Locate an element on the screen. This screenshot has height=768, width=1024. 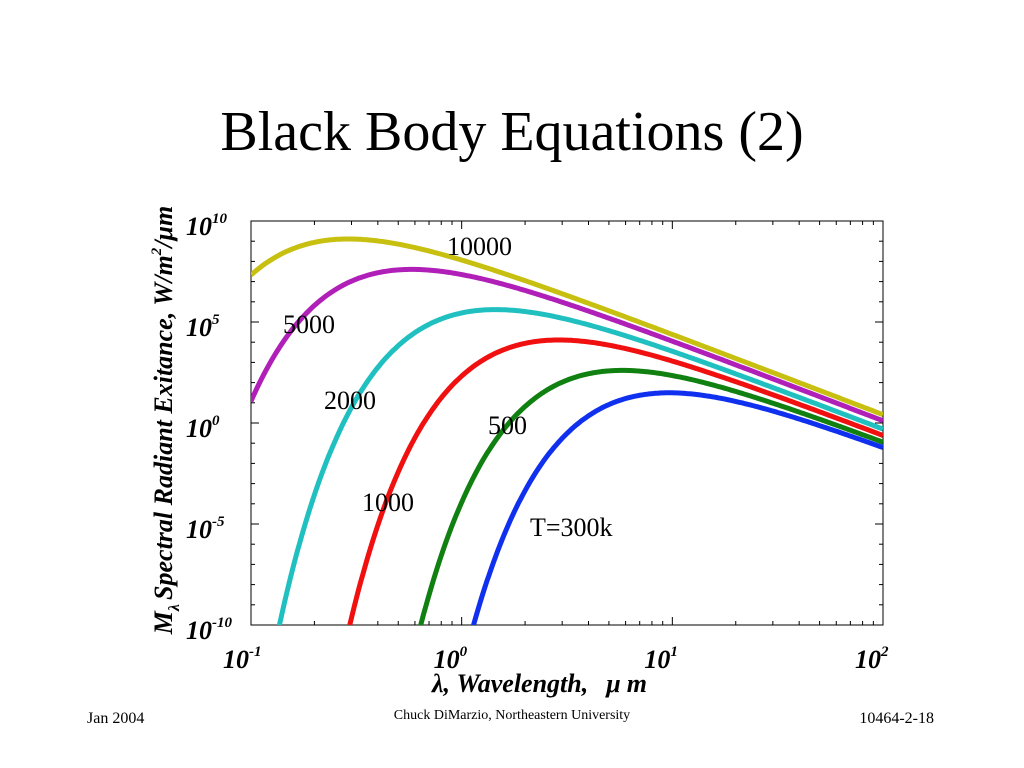
x-axis-unit: m is located at coordinates (637, 683).